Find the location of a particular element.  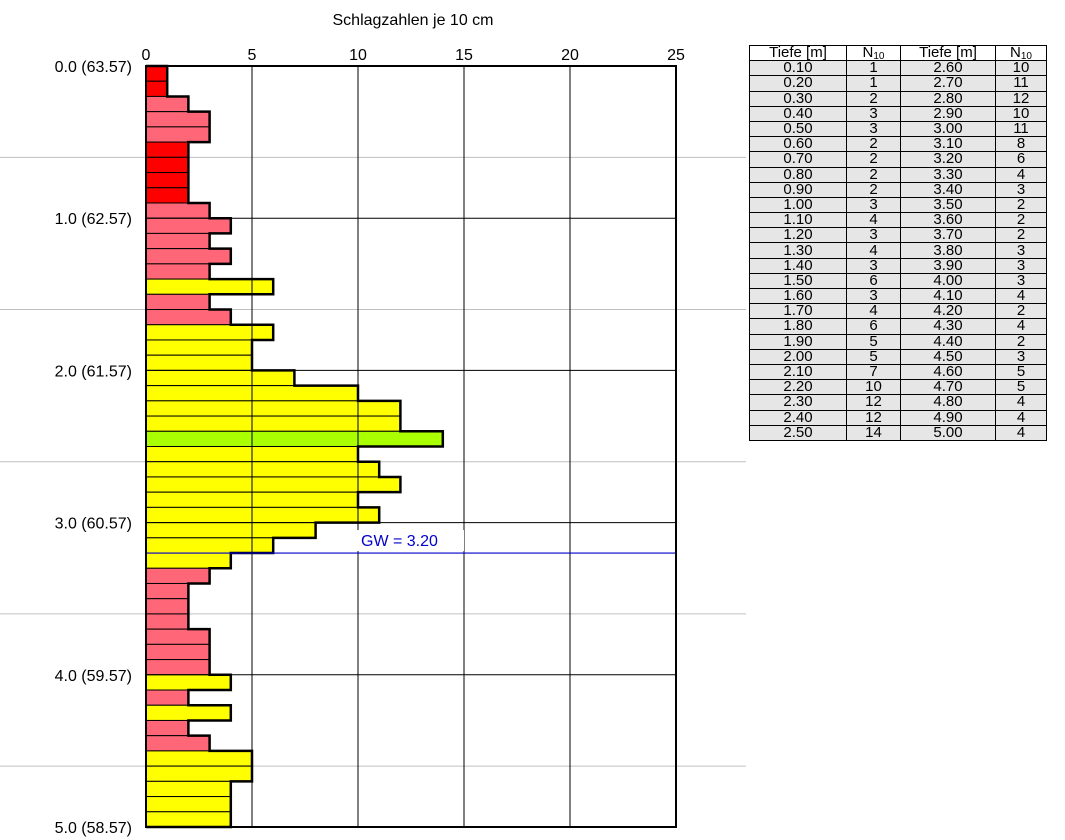

table-row: 1.90 5 4.40 2 is located at coordinates (898, 341).